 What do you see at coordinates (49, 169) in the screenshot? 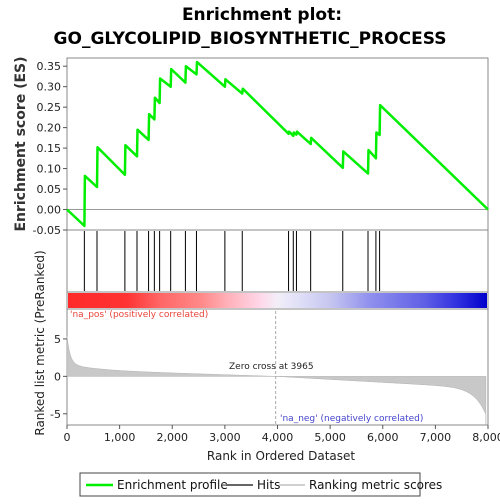
I see `es-y-tick-label: 0.10` at bounding box center [49, 169].